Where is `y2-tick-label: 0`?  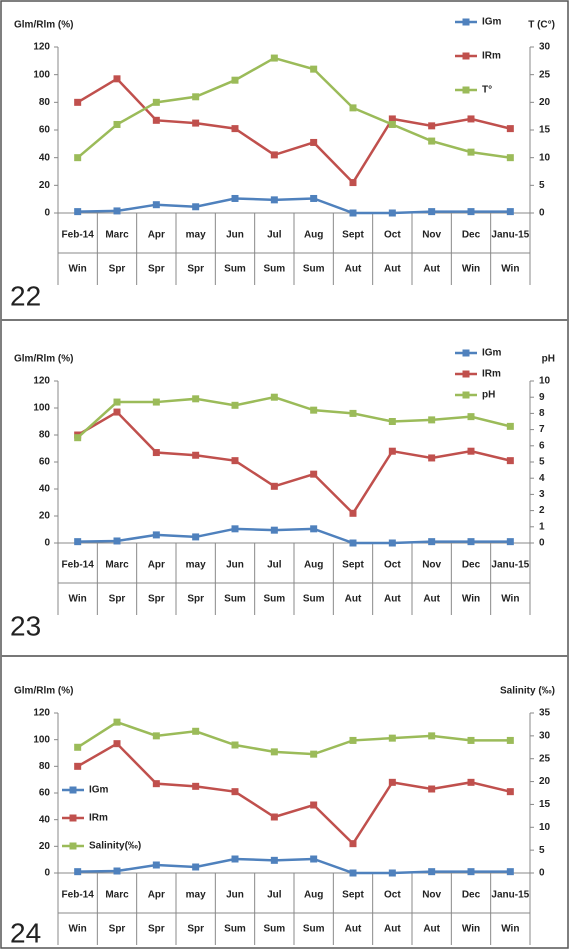
y2-tick-label: 0 is located at coordinates (542, 213).